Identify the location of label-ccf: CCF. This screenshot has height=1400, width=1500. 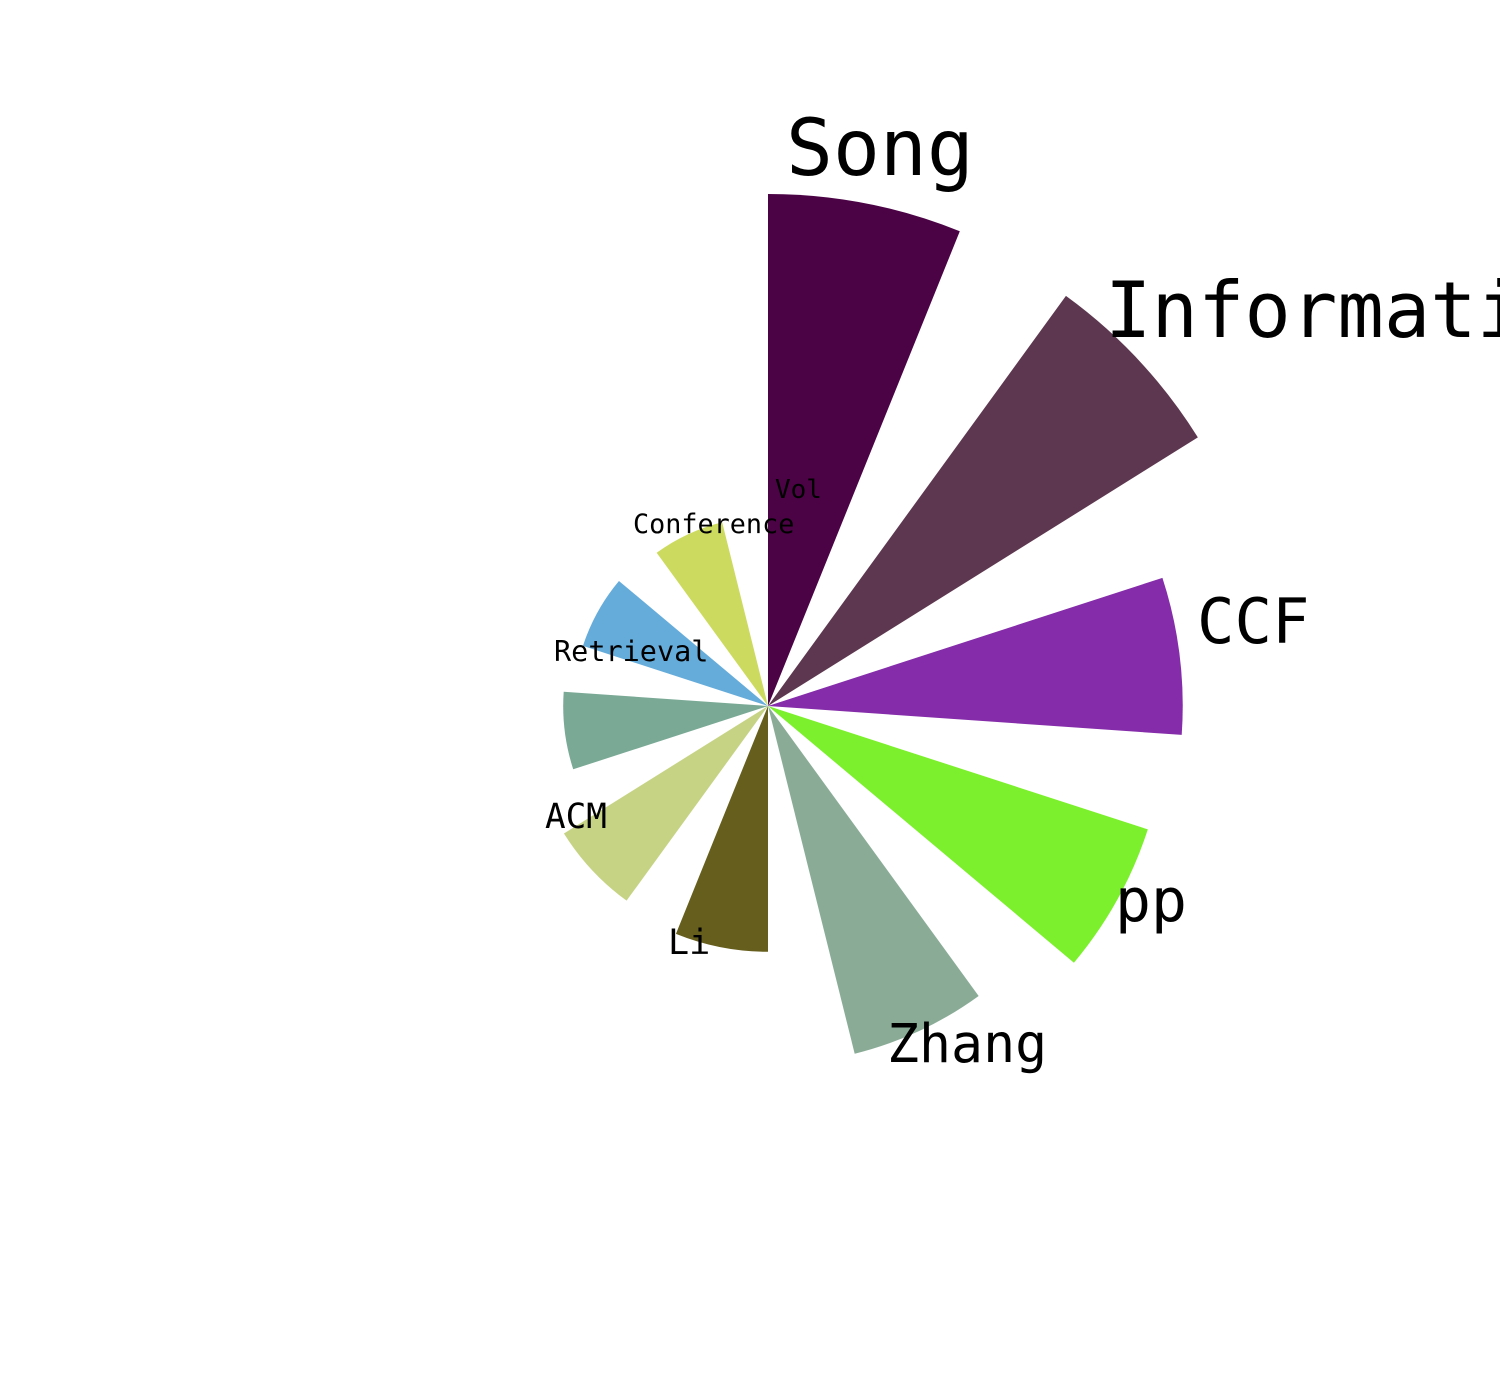
(1253, 621).